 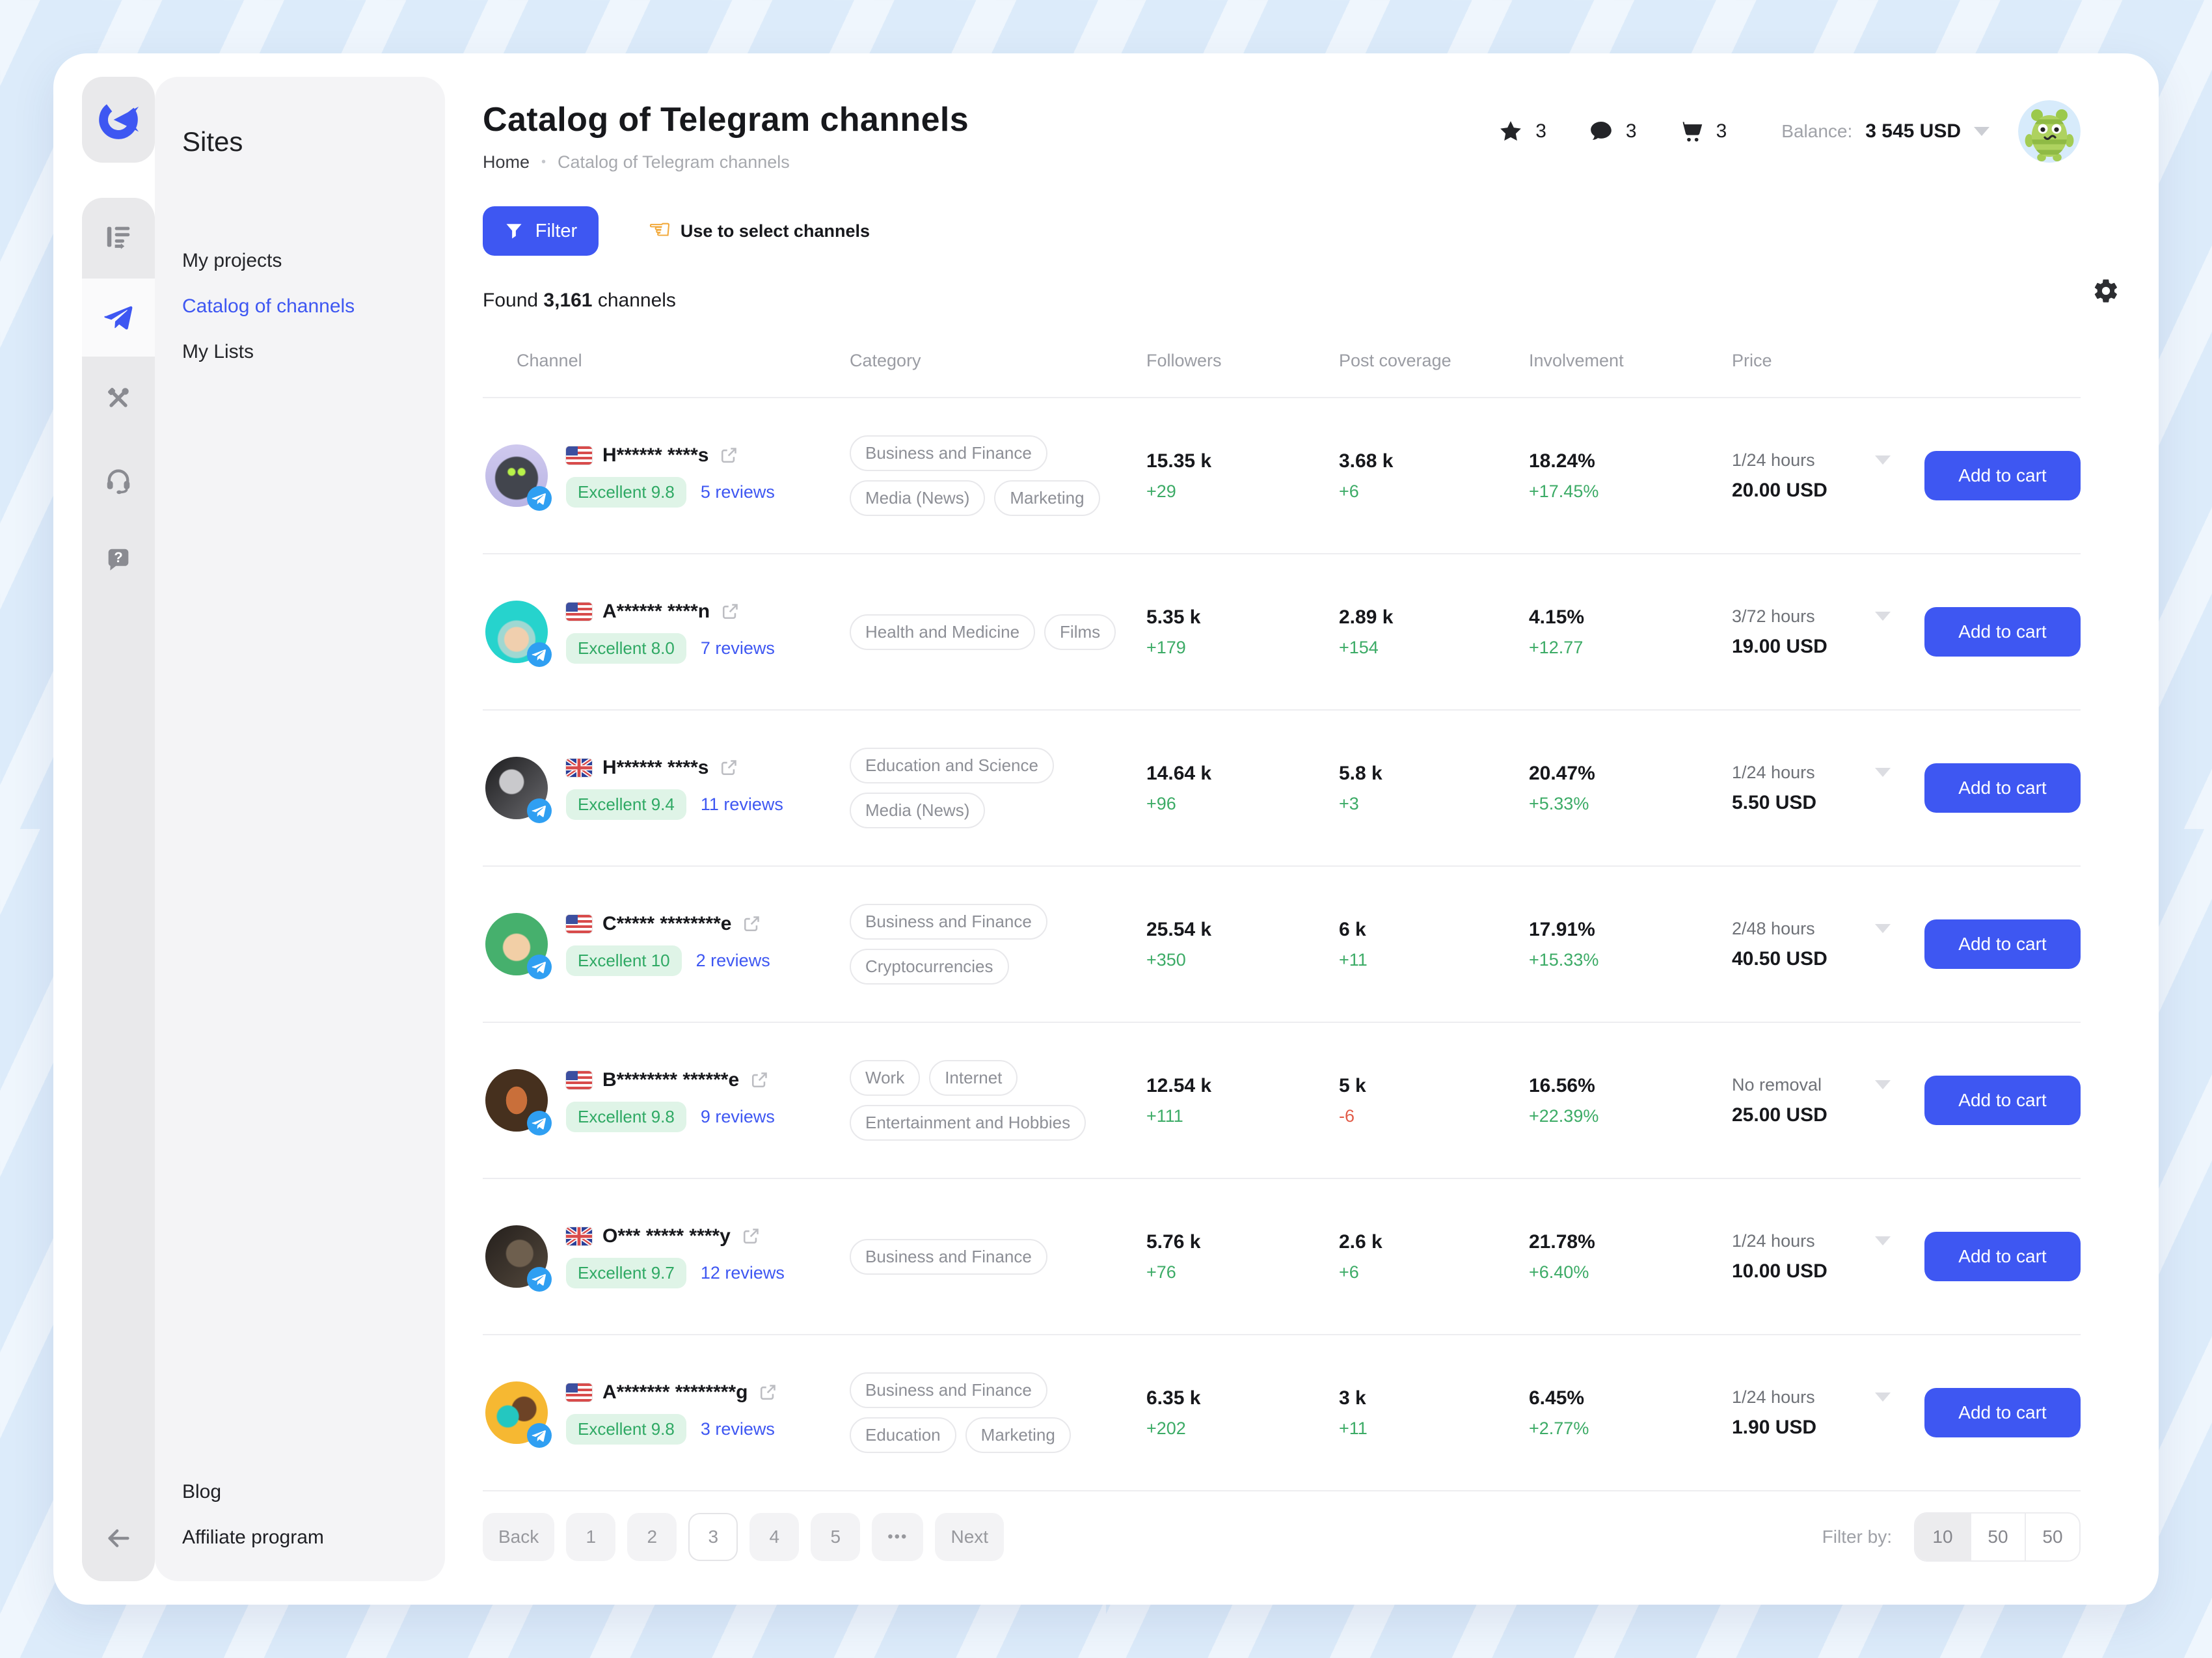 What do you see at coordinates (1522, 131) in the screenshot?
I see `star-counter: 3` at bounding box center [1522, 131].